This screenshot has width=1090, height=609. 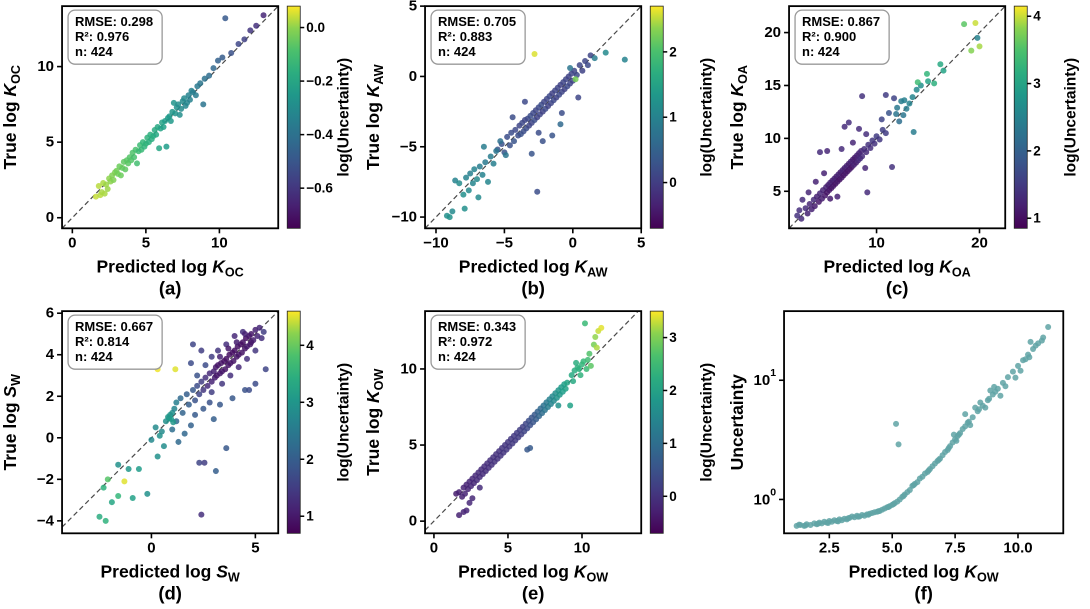 What do you see at coordinates (45, 478) in the screenshot?
I see `svg-text: −2` at bounding box center [45, 478].